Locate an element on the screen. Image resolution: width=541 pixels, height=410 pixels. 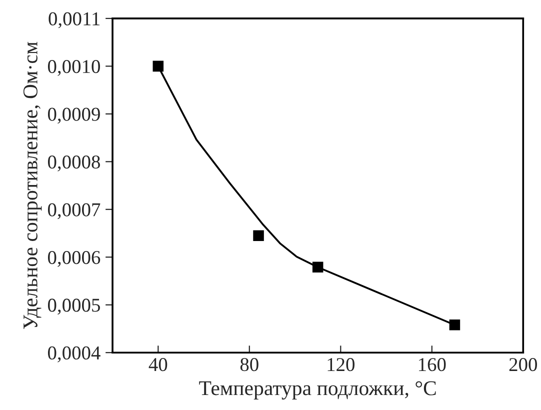
x-tick-label: 40 is located at coordinates (158, 365).